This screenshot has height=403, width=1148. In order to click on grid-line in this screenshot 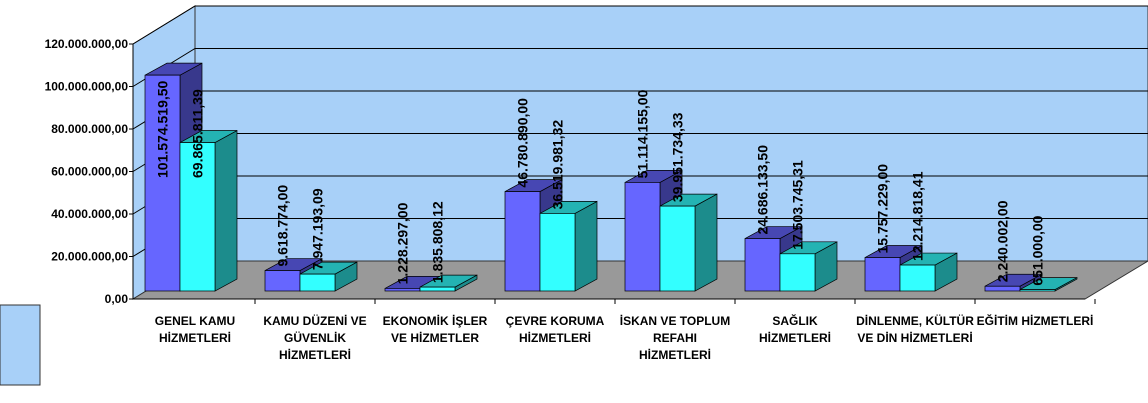, I will do `click(640, 25)`.